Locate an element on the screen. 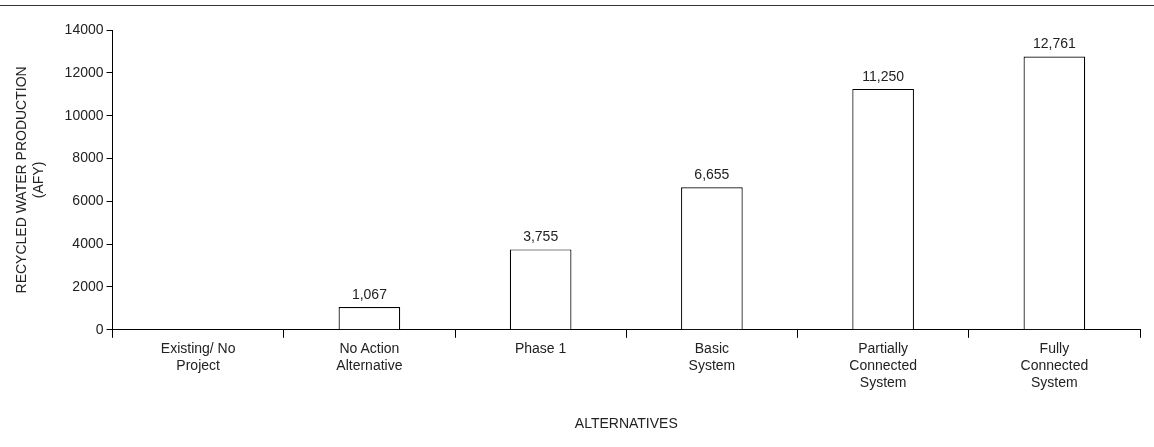 Image resolution: width=1154 pixels, height=447 pixels. y-tick-label: 8000 is located at coordinates (88, 157).